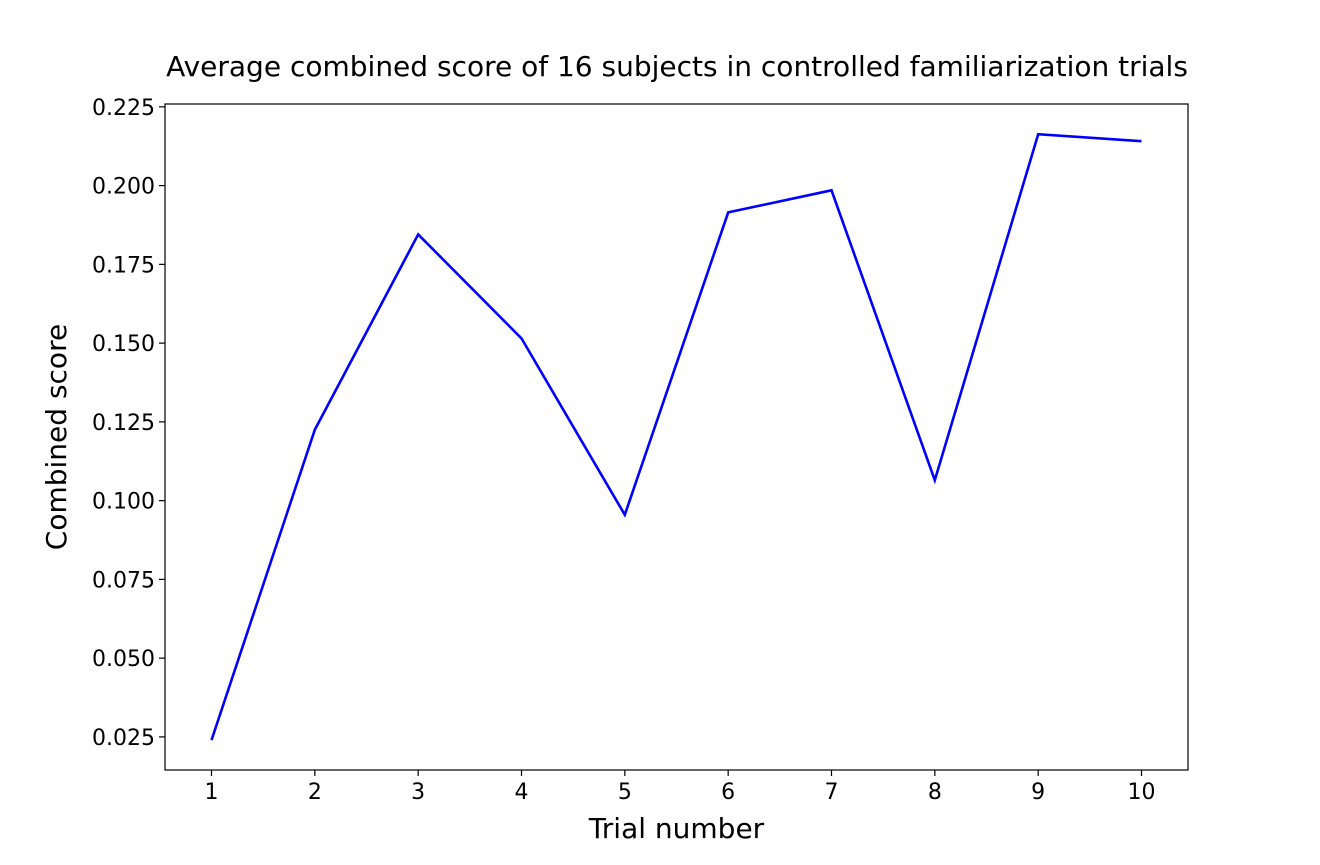 This screenshot has width=1320, height=865. Describe the element at coordinates (123, 738) in the screenshot. I see `y-tick-label: 0.025` at that location.